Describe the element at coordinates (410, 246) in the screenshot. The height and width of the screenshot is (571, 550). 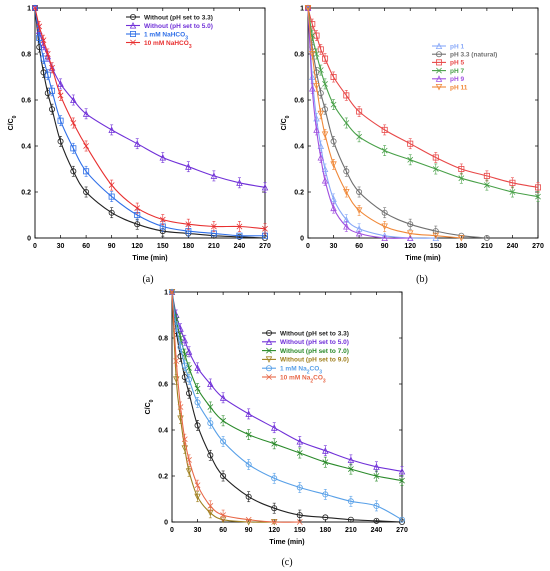
I see `x-tick-label: 120` at that location.